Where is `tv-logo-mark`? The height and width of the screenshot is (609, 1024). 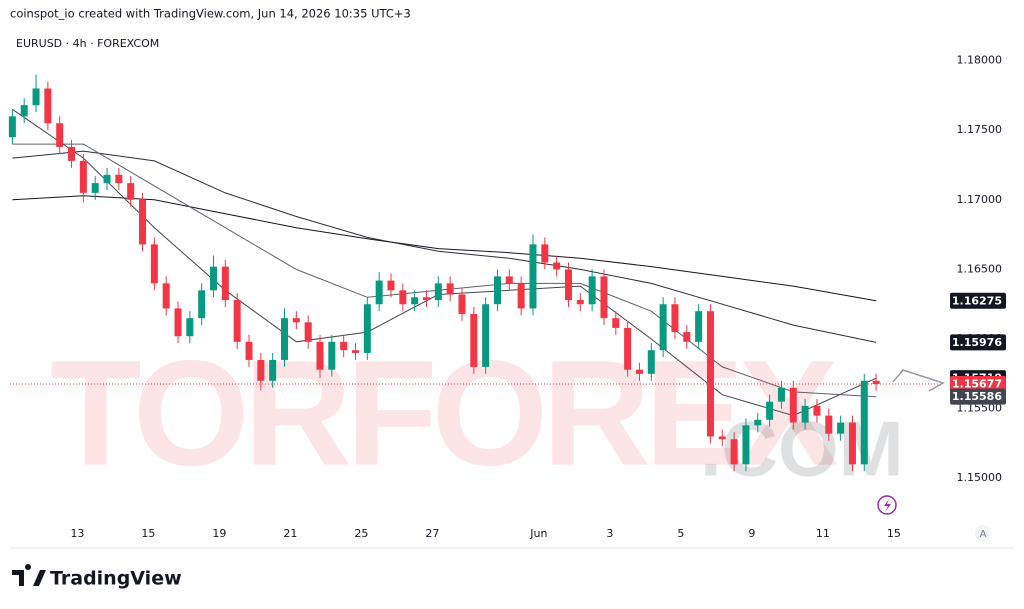
tv-logo-mark is located at coordinates (29, 574).